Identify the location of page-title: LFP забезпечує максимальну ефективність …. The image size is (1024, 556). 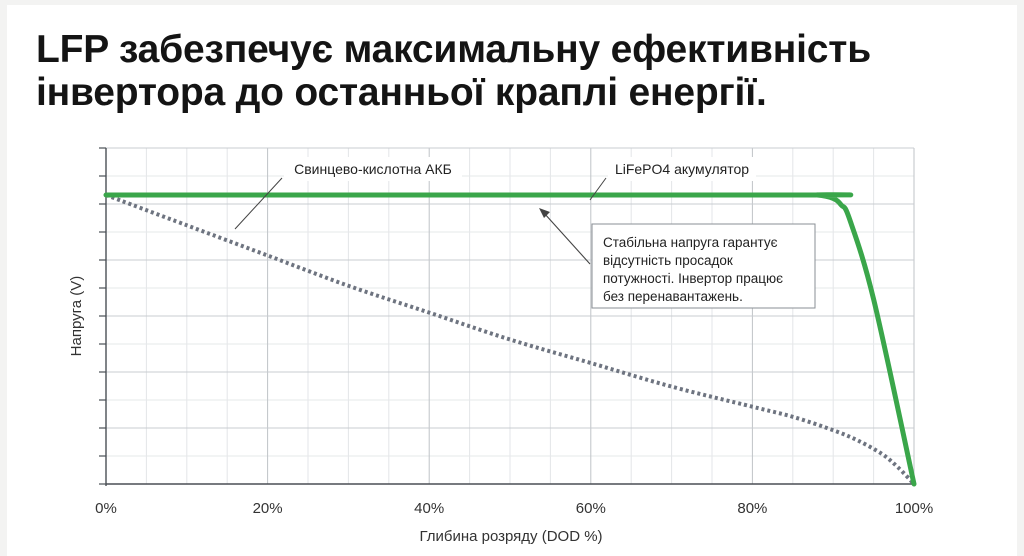
(453, 71).